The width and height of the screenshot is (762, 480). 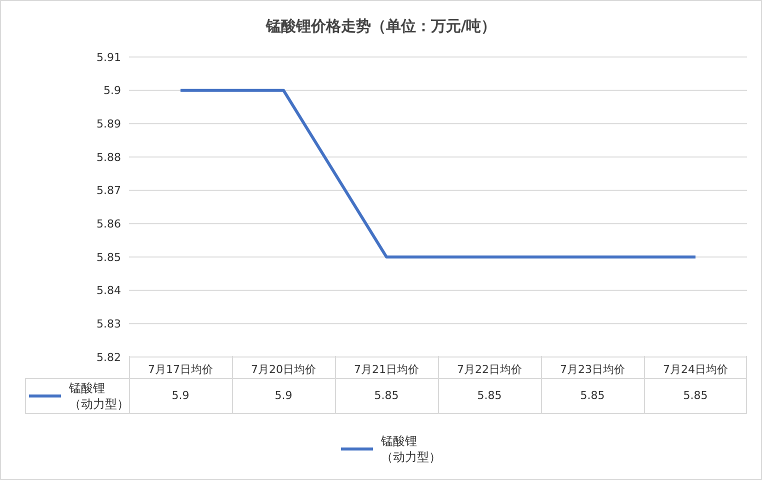 What do you see at coordinates (108, 324) in the screenshot?
I see `y-tick-label: 5.83` at bounding box center [108, 324].